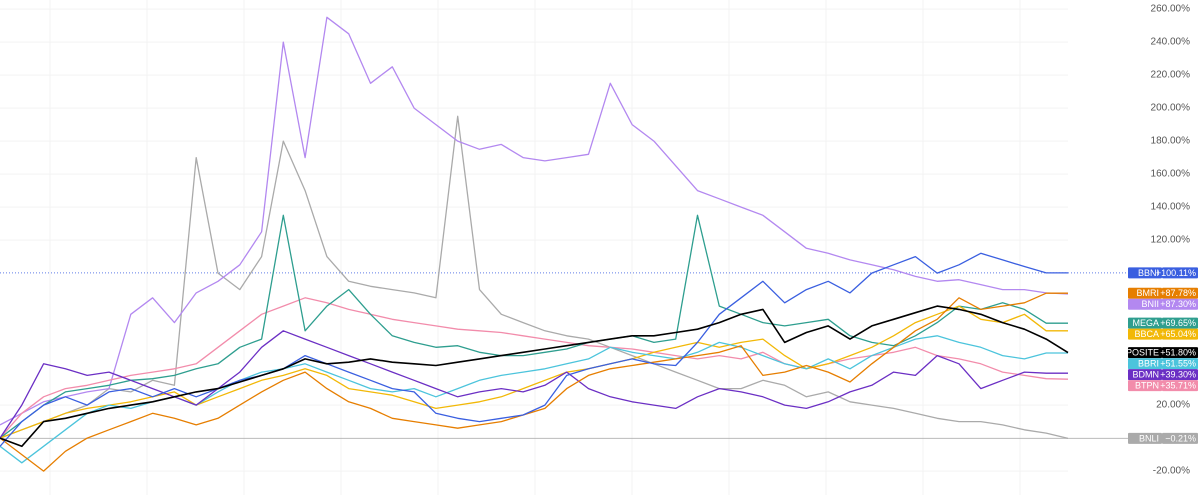 This screenshot has height=495, width=1200. I want to click on value-label: +51.80%, so click(1178, 352).